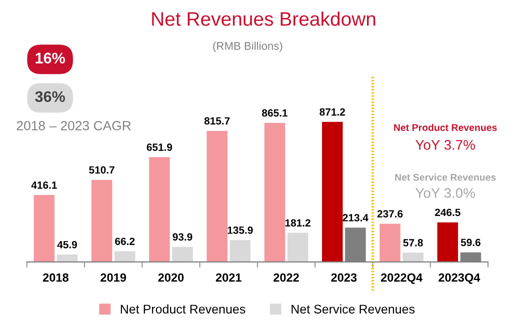 The height and width of the screenshot is (321, 527). What do you see at coordinates (247, 47) in the screenshot?
I see `chart-subtitle: (RMB Billions)` at bounding box center [247, 47].